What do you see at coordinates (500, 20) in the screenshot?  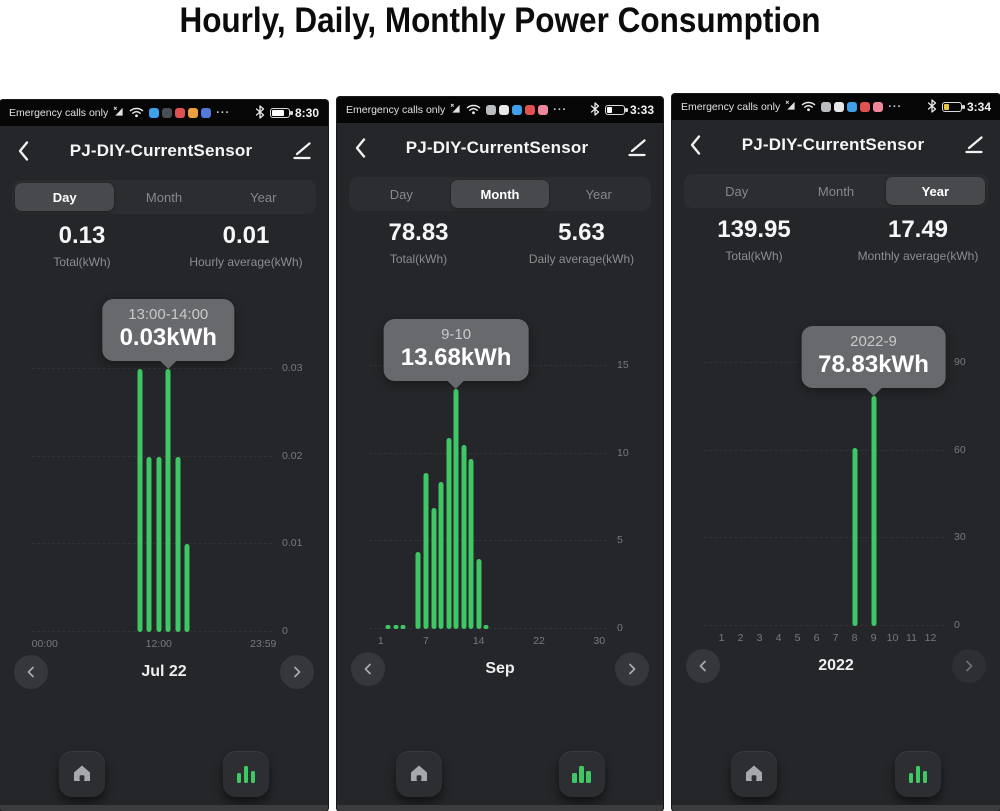 I see `page-title: Hourly, Daily, Monthly Power Consumption` at bounding box center [500, 20].